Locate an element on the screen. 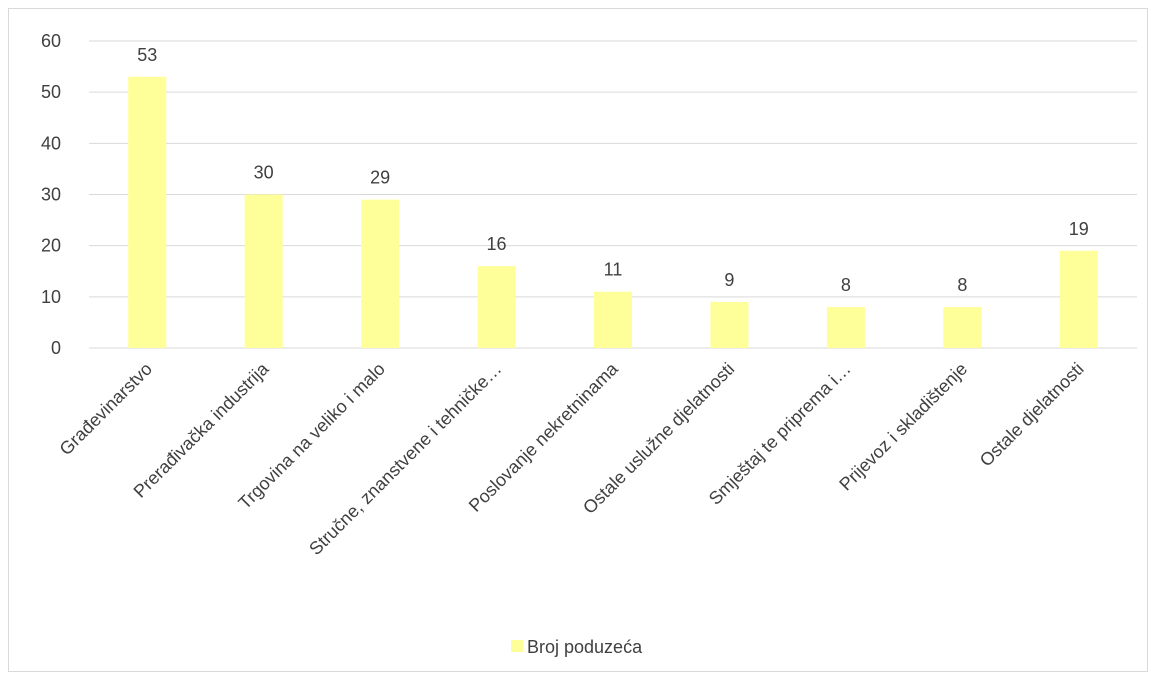 Image resolution: width=1157 pixels, height=680 pixels. data-label: 9 is located at coordinates (729, 280).